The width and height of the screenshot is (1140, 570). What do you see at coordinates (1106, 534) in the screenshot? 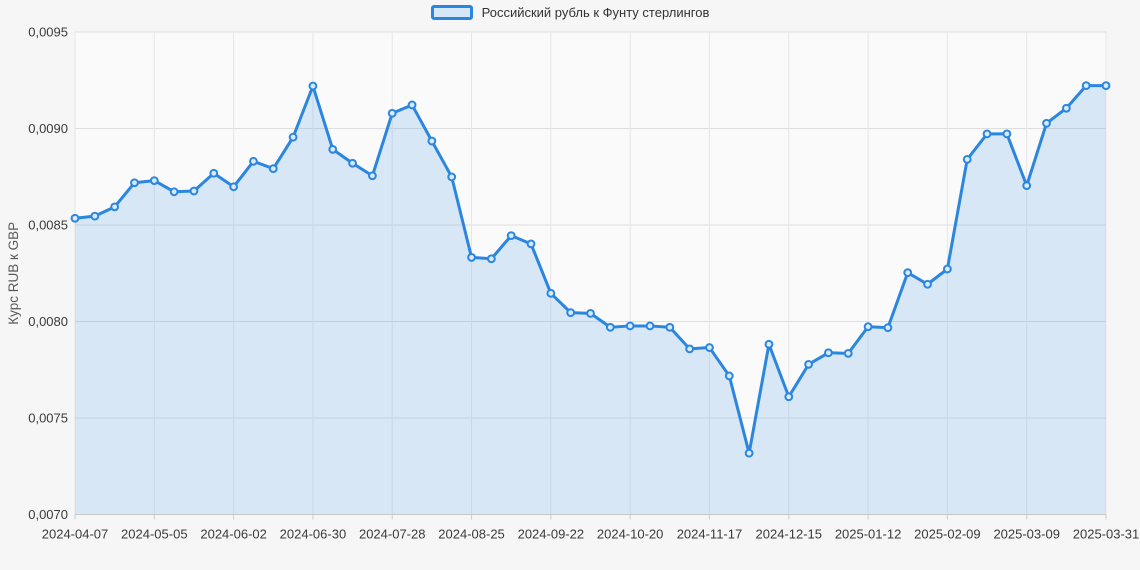
I see `x-axis-tick-label: 2025-03-31` at bounding box center [1106, 534].